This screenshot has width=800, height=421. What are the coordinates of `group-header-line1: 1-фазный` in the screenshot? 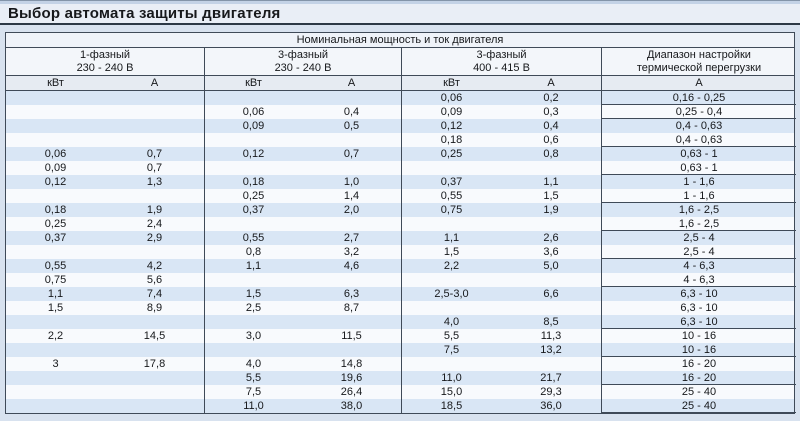 It's located at (105, 55).